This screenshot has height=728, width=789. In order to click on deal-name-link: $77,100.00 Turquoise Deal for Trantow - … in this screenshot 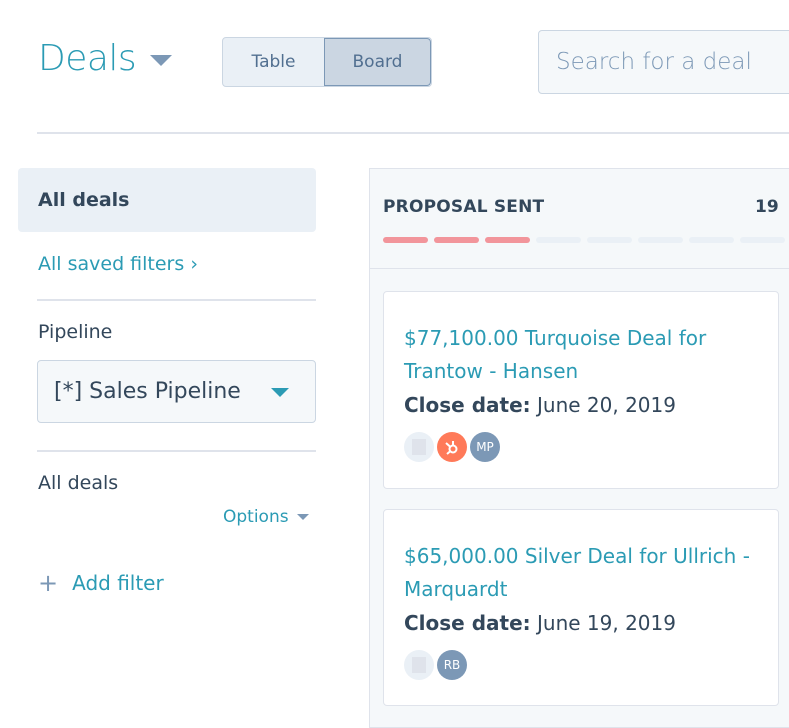, I will do `click(555, 354)`.